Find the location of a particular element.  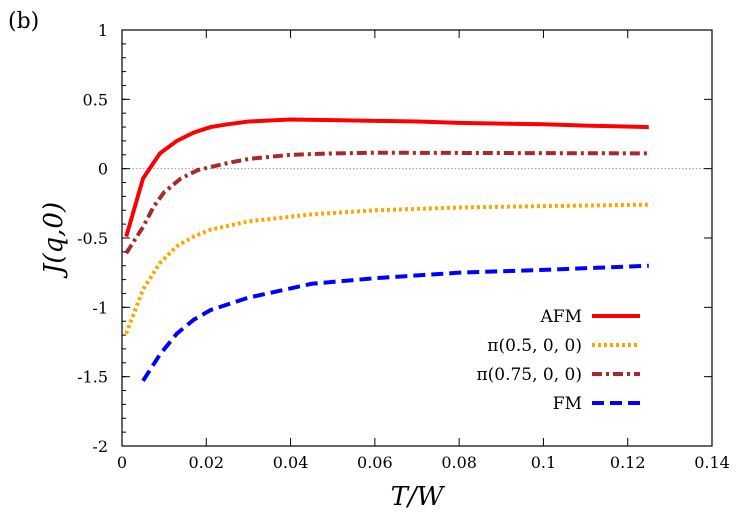

x-tick-label: 0.12 is located at coordinates (628, 462).